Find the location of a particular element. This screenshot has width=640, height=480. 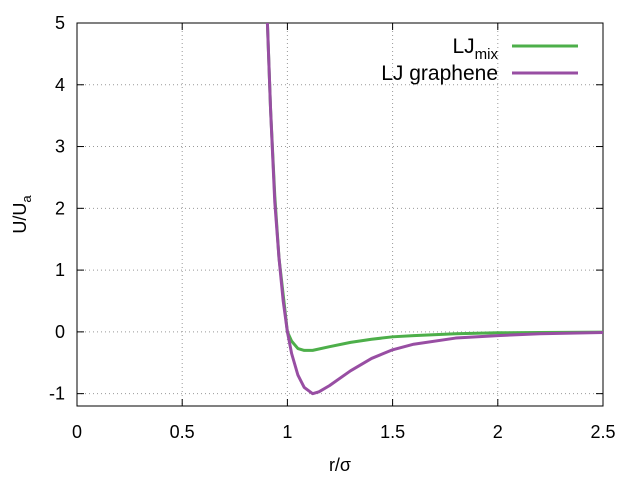

y-axis-label: U/Ua is located at coordinates (22, 214).